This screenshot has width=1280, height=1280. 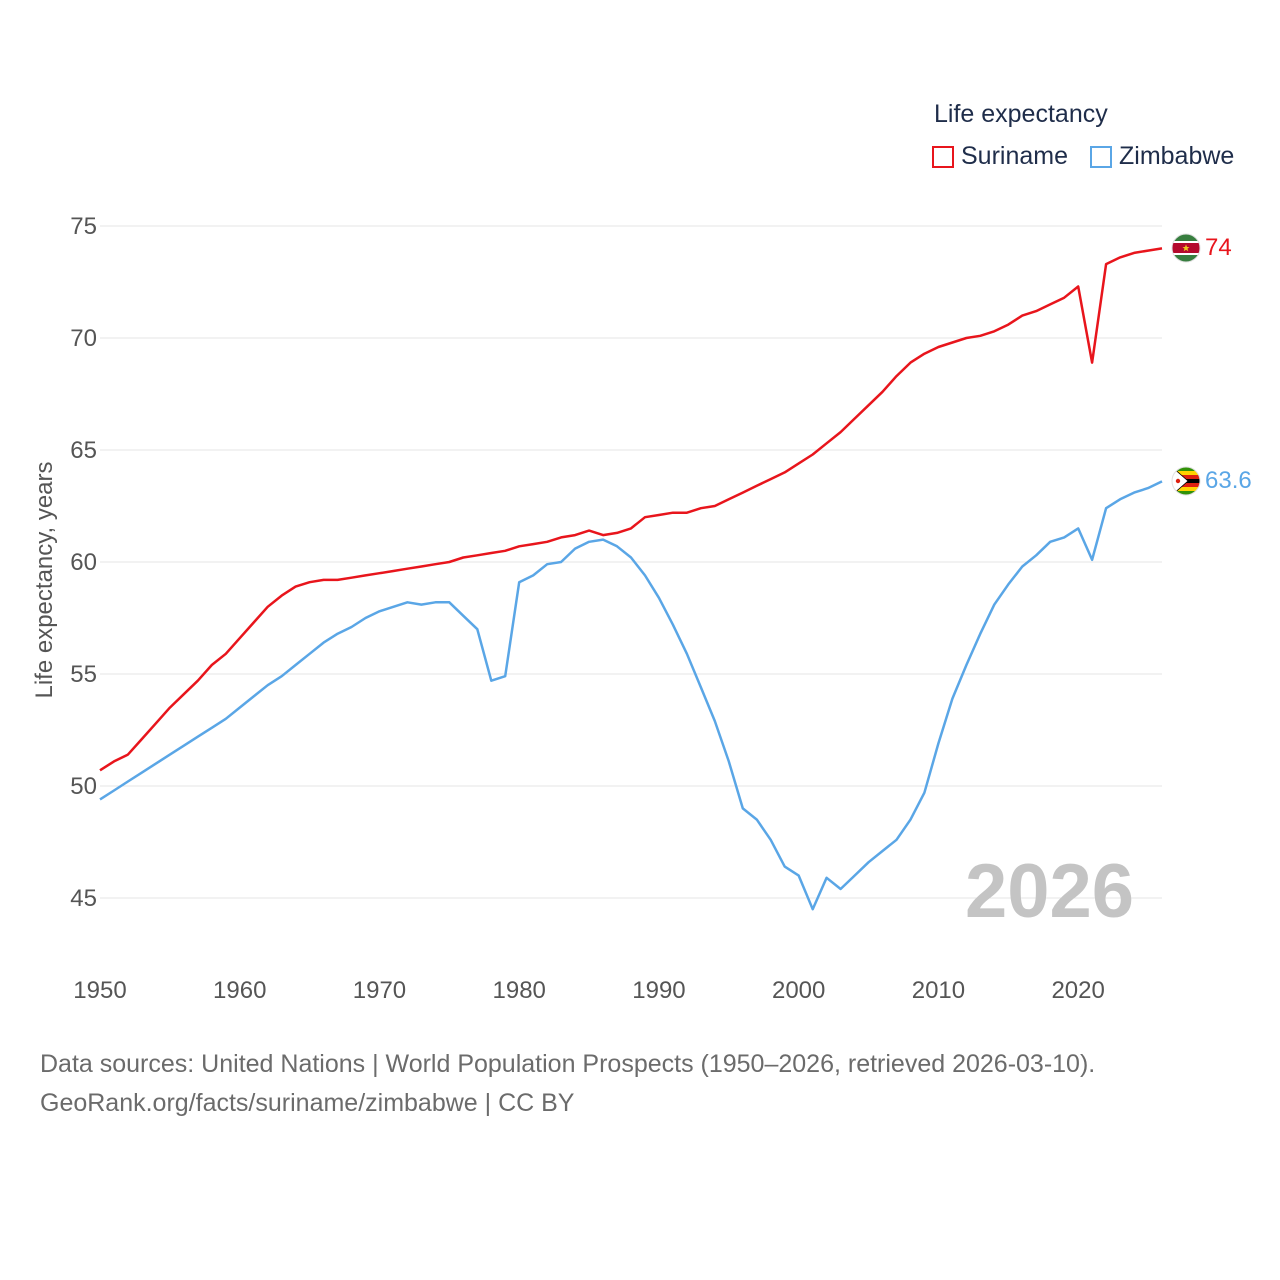 What do you see at coordinates (99, 990) in the screenshot?
I see `x-tick-label: 1950` at bounding box center [99, 990].